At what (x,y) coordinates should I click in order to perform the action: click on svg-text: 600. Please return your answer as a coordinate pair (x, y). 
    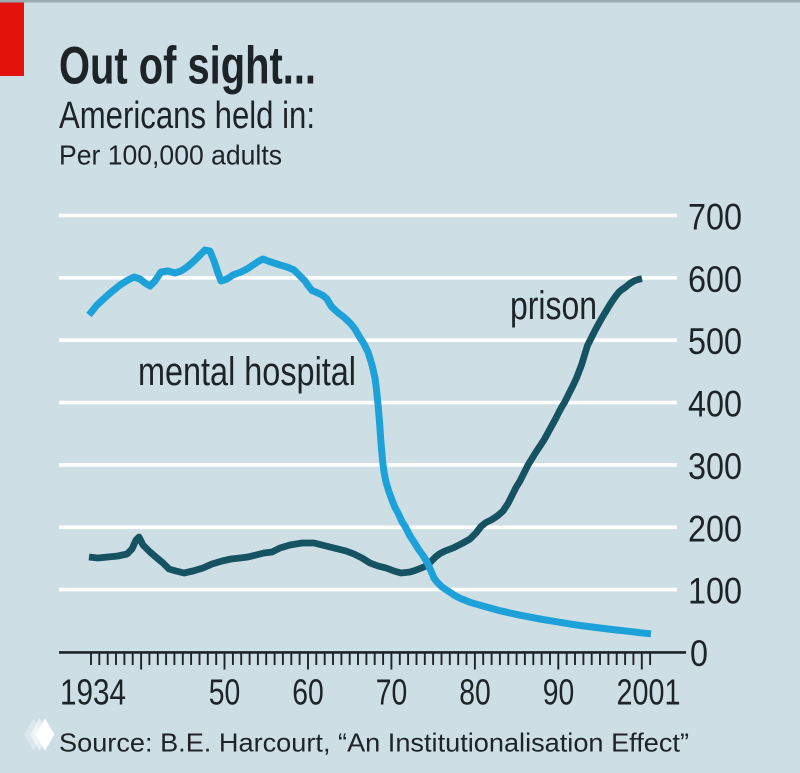
    Looking at the image, I should click on (715, 279).